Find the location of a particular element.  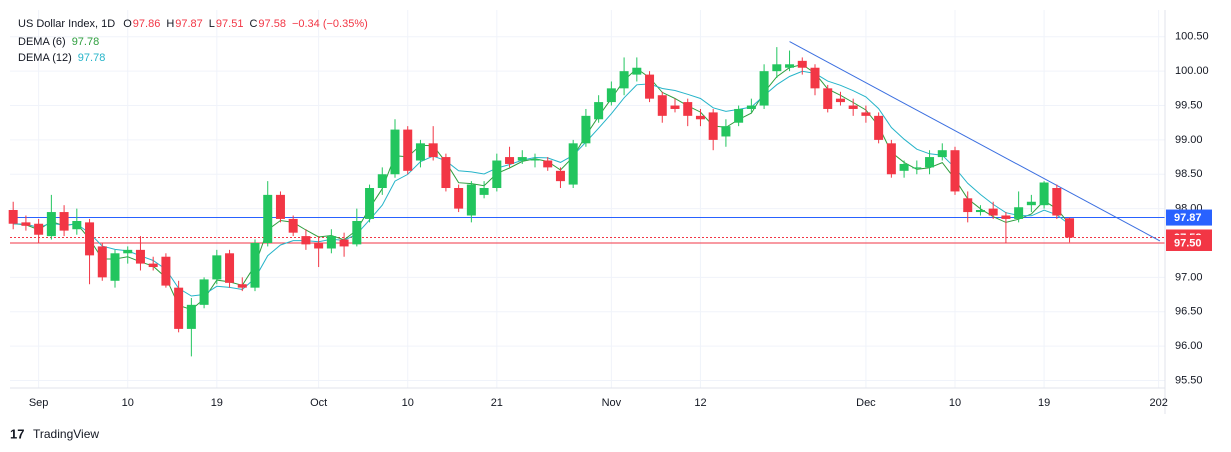

brand: 17 TradingView is located at coordinates (54, 433).